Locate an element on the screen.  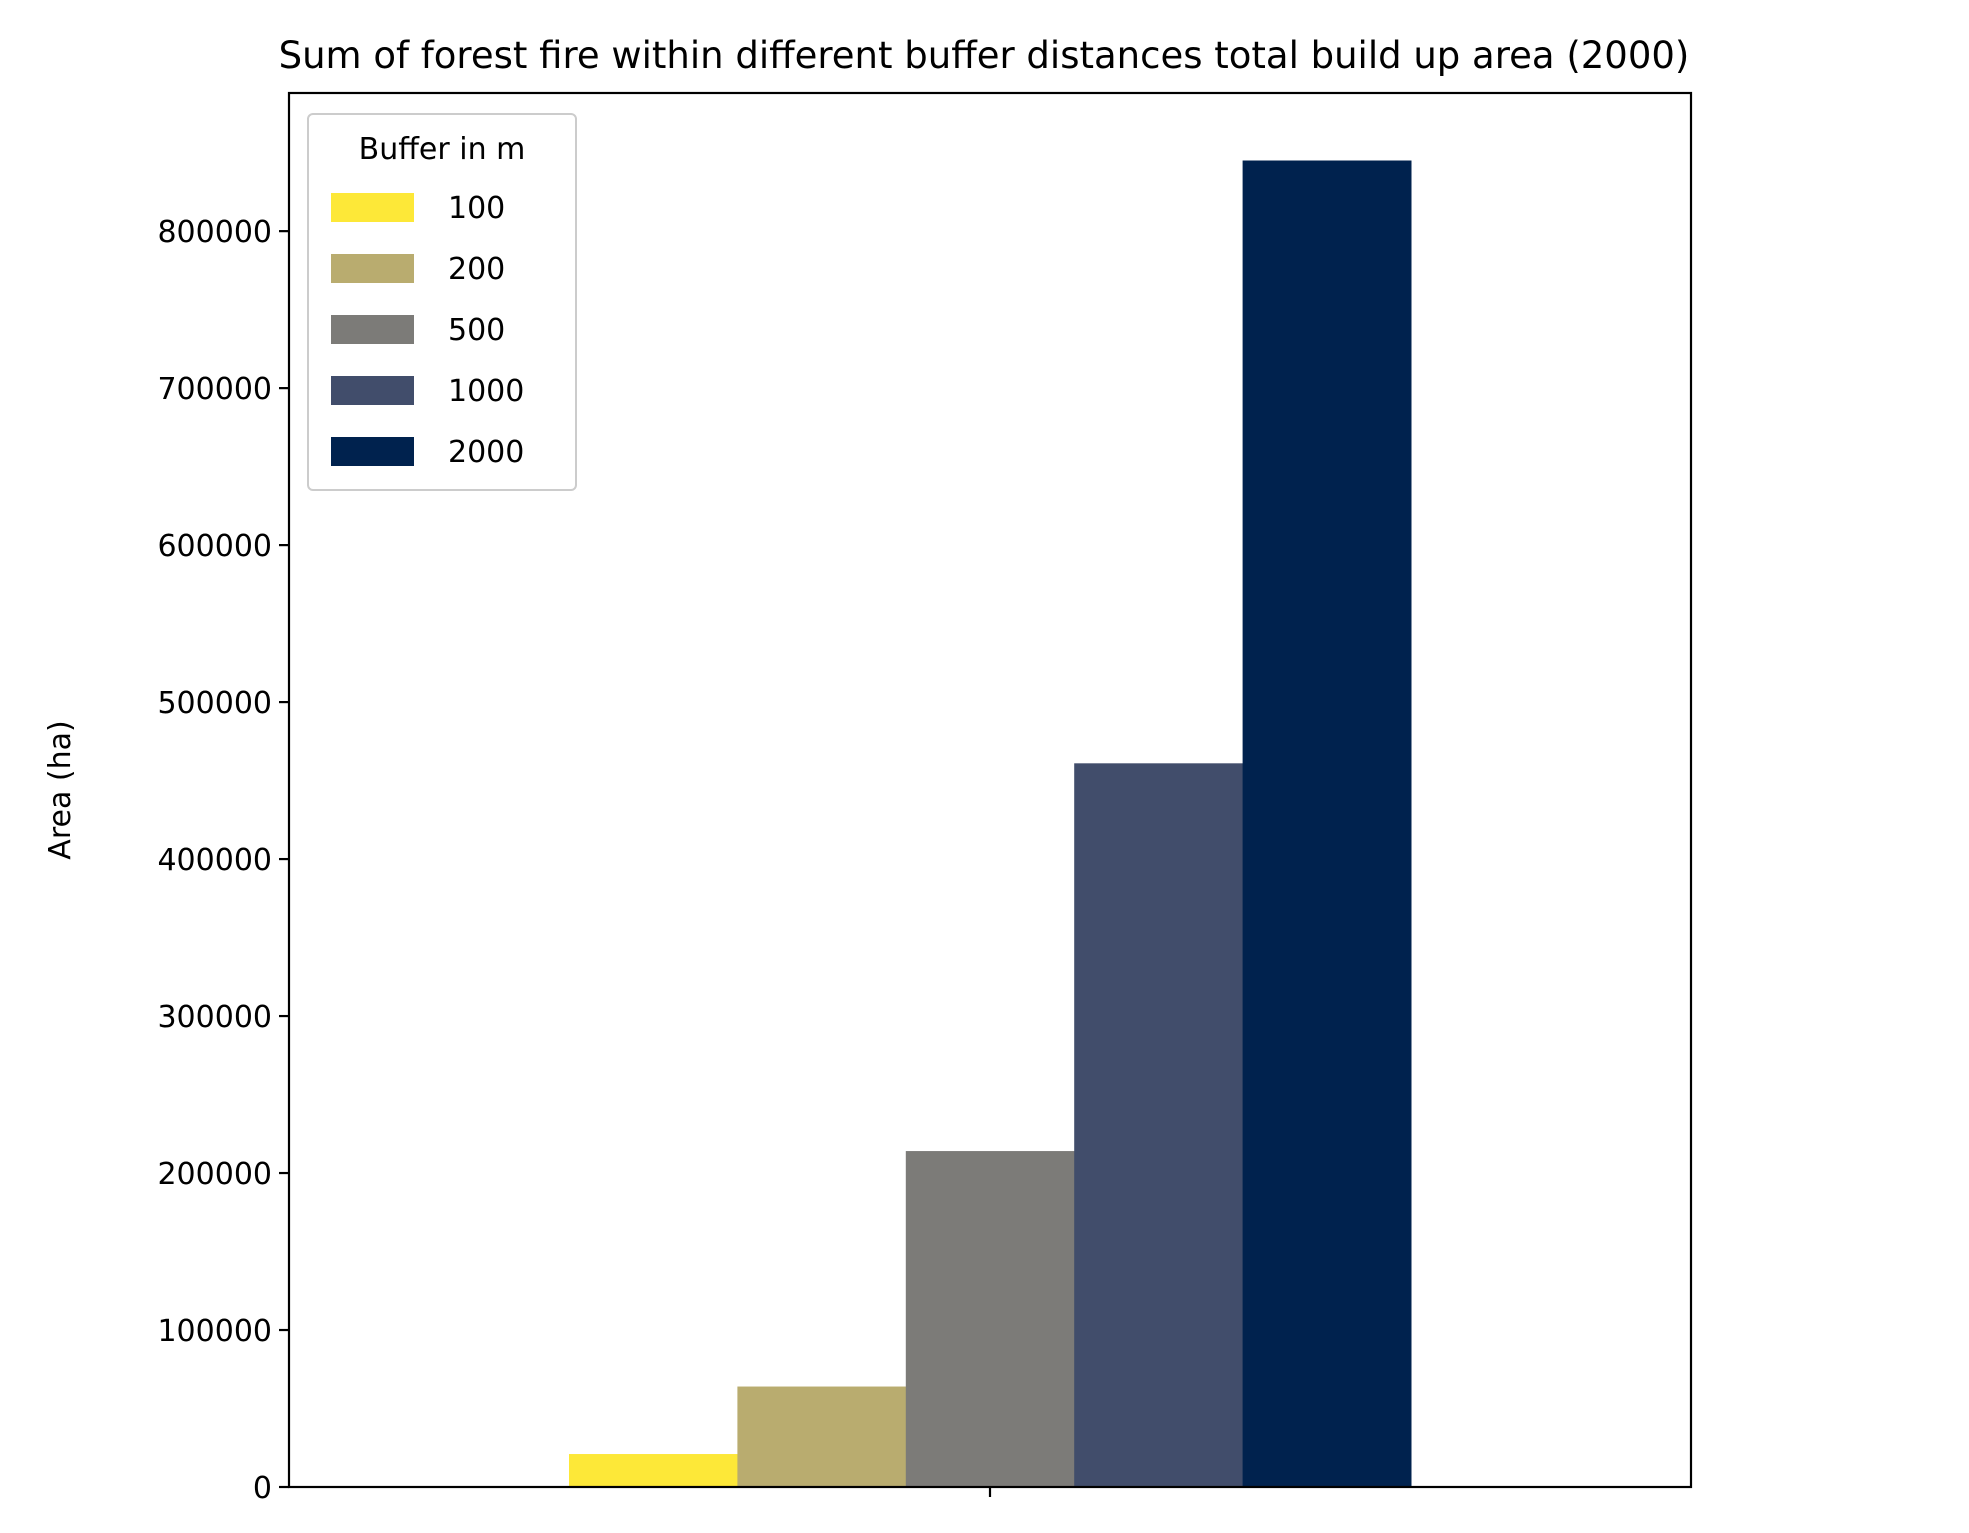
legend-swatch-2000 is located at coordinates (372, 451).